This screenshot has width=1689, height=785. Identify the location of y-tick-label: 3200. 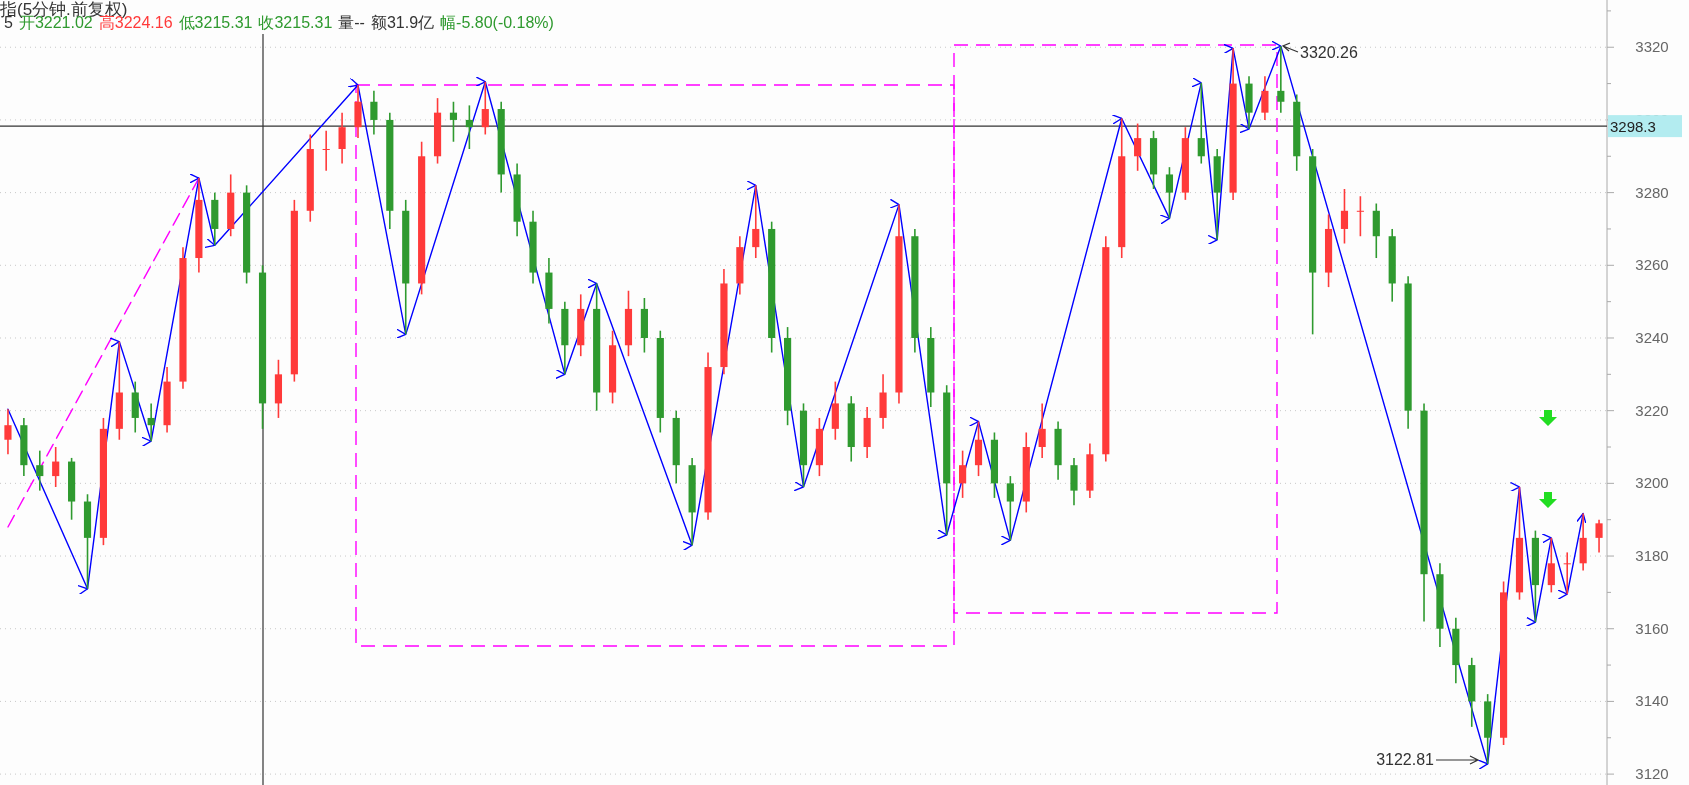
(1652, 483).